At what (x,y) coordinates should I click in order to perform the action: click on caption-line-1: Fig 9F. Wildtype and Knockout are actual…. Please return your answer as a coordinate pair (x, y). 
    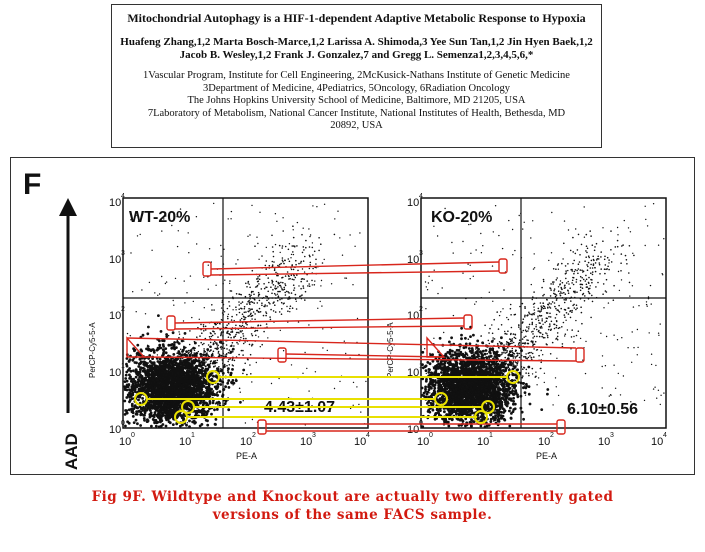
    Looking at the image, I should click on (352, 497).